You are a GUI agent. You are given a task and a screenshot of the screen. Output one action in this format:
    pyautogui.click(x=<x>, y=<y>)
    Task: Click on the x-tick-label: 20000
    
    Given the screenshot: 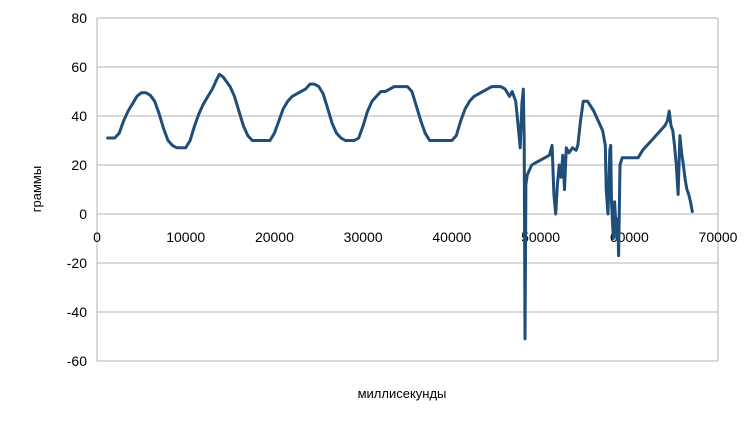 What is the action you would take?
    pyautogui.click(x=274, y=237)
    